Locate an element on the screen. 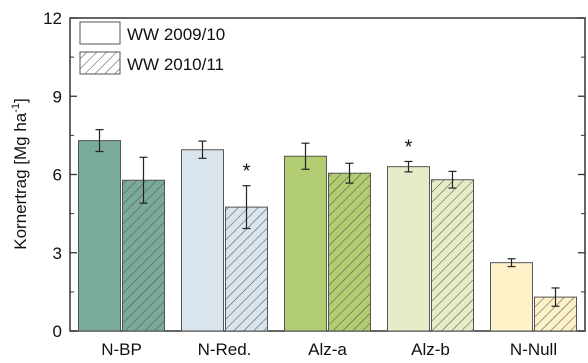  y-tick-label: 12 is located at coordinates (52, 18).